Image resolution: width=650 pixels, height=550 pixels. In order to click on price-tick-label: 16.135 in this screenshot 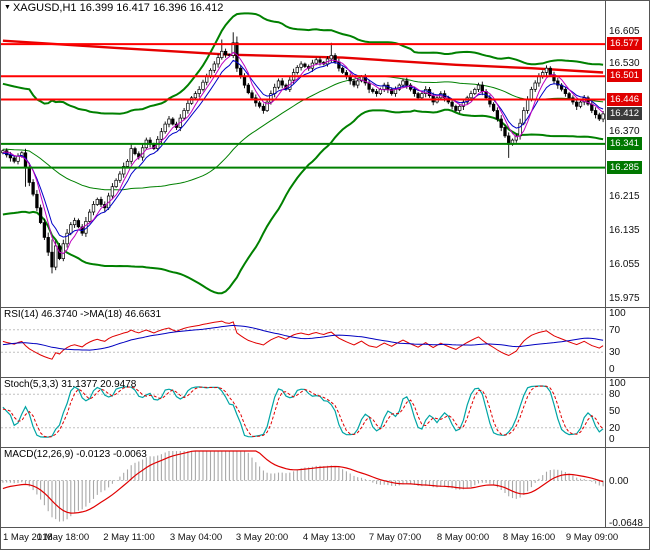, I will do `click(624, 231)`.